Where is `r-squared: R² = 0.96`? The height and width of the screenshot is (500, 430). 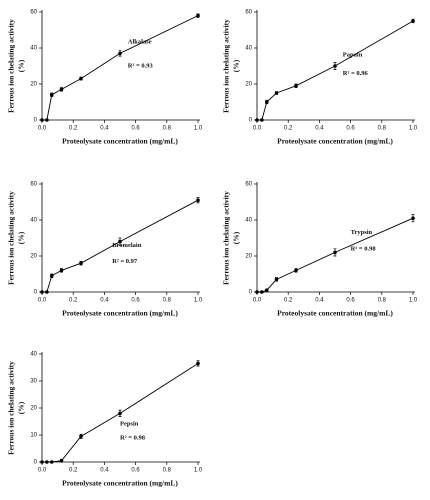
r-squared: R² = 0.96 is located at coordinates (356, 73).